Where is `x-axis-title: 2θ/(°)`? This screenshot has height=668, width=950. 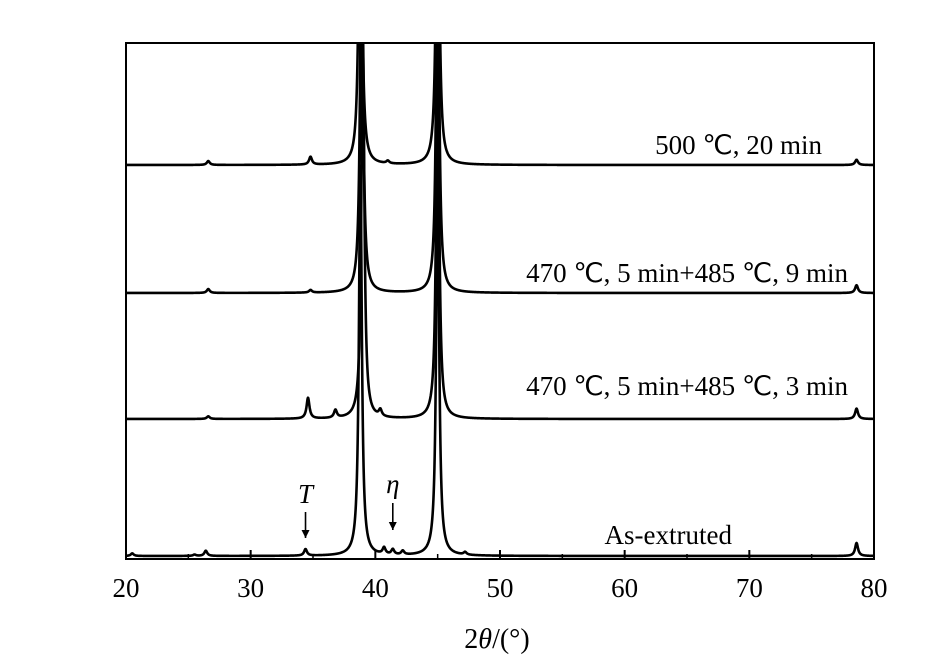
x-axis-title: 2θ/(°) is located at coordinates (496, 639).